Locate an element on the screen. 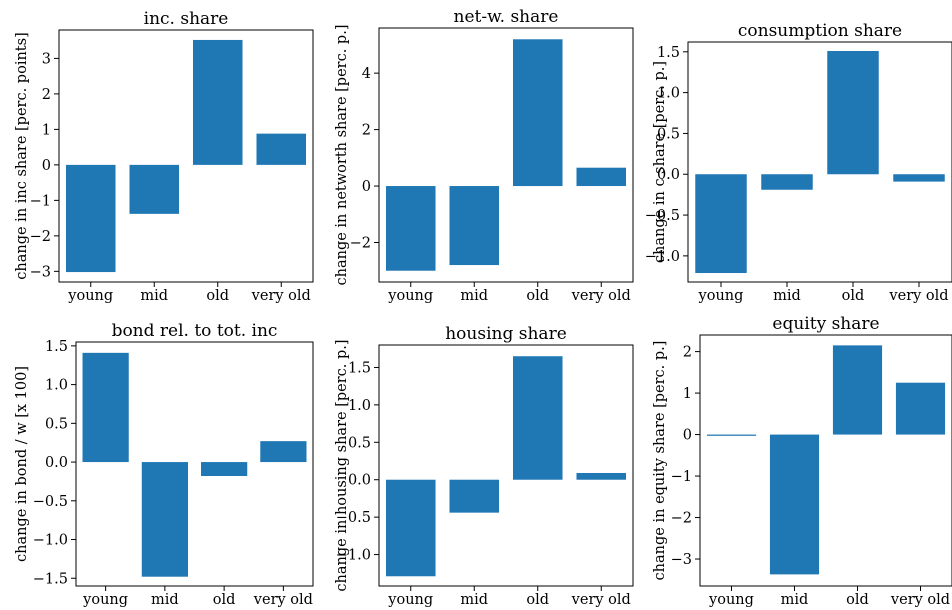 The image size is (952, 610). y-tick-label: 4 is located at coordinates (366, 74).